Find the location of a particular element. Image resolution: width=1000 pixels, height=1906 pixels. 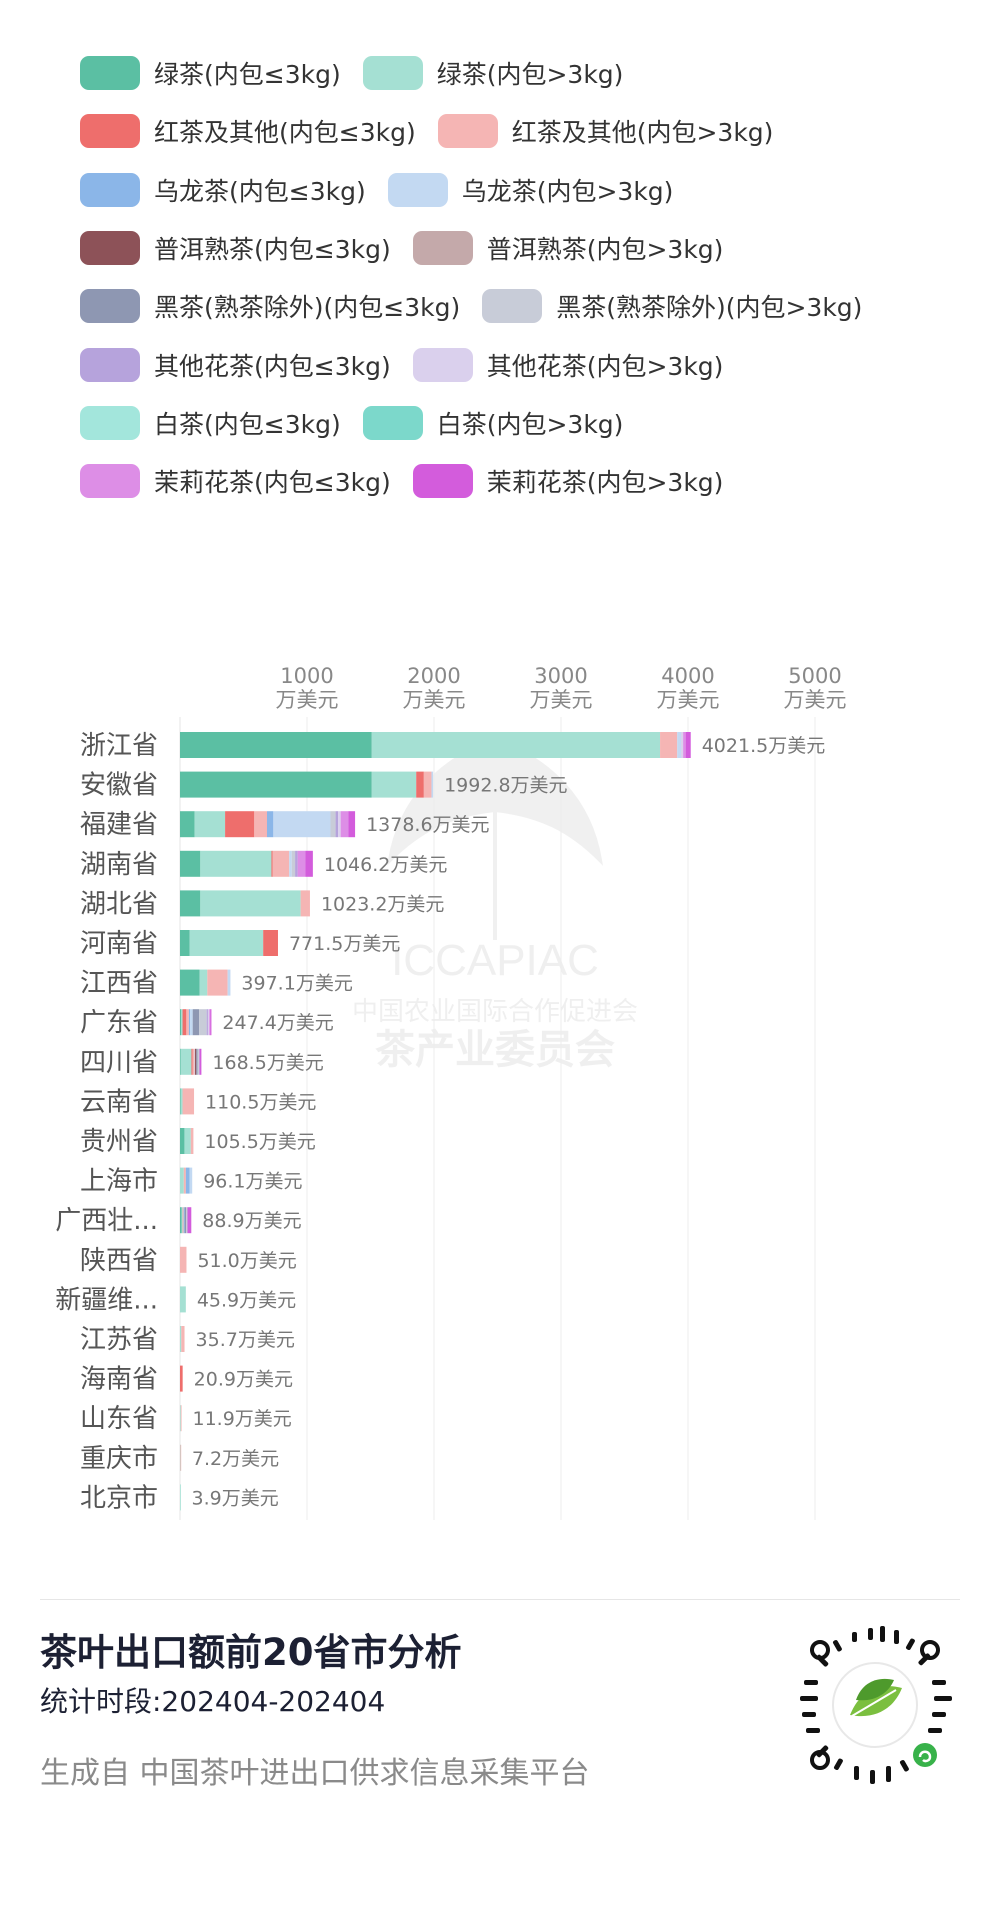

legend-item: 普洱熟茶(内包>3kg) is located at coordinates (567, 248).